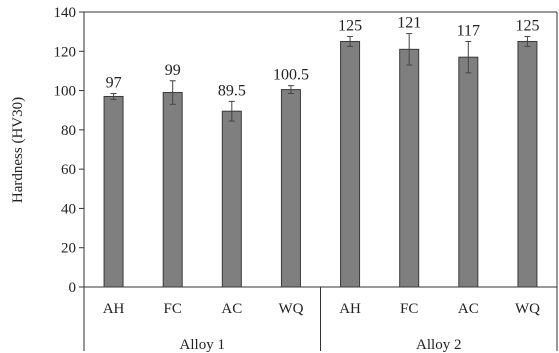 This screenshot has width=559, height=353. I want to click on y-tick-labels: 0 20 40 60 80 100 120 140, so click(69, 150).